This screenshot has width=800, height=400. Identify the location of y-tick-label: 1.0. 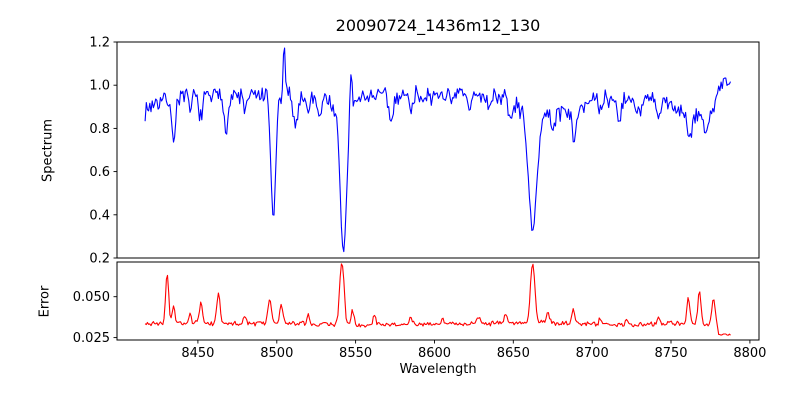
(99, 86).